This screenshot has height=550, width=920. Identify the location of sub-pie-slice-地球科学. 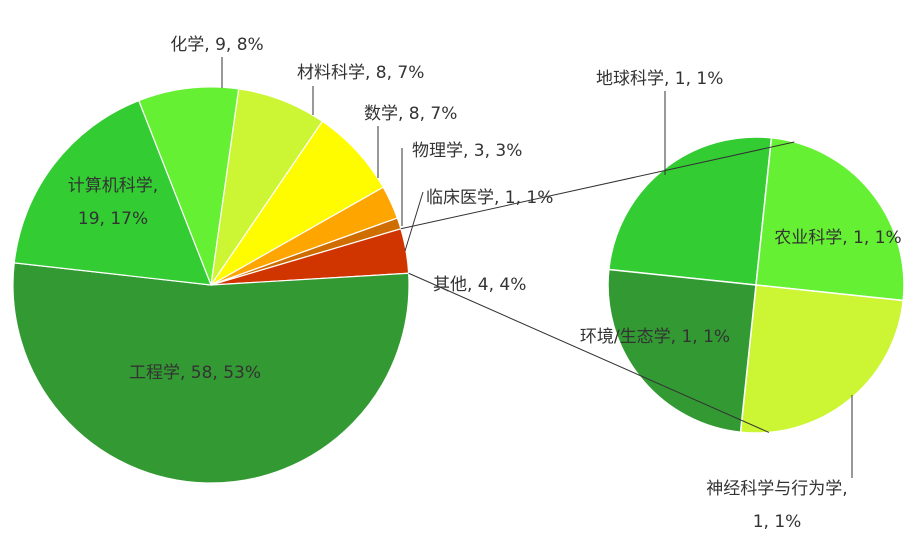
(690, 211).